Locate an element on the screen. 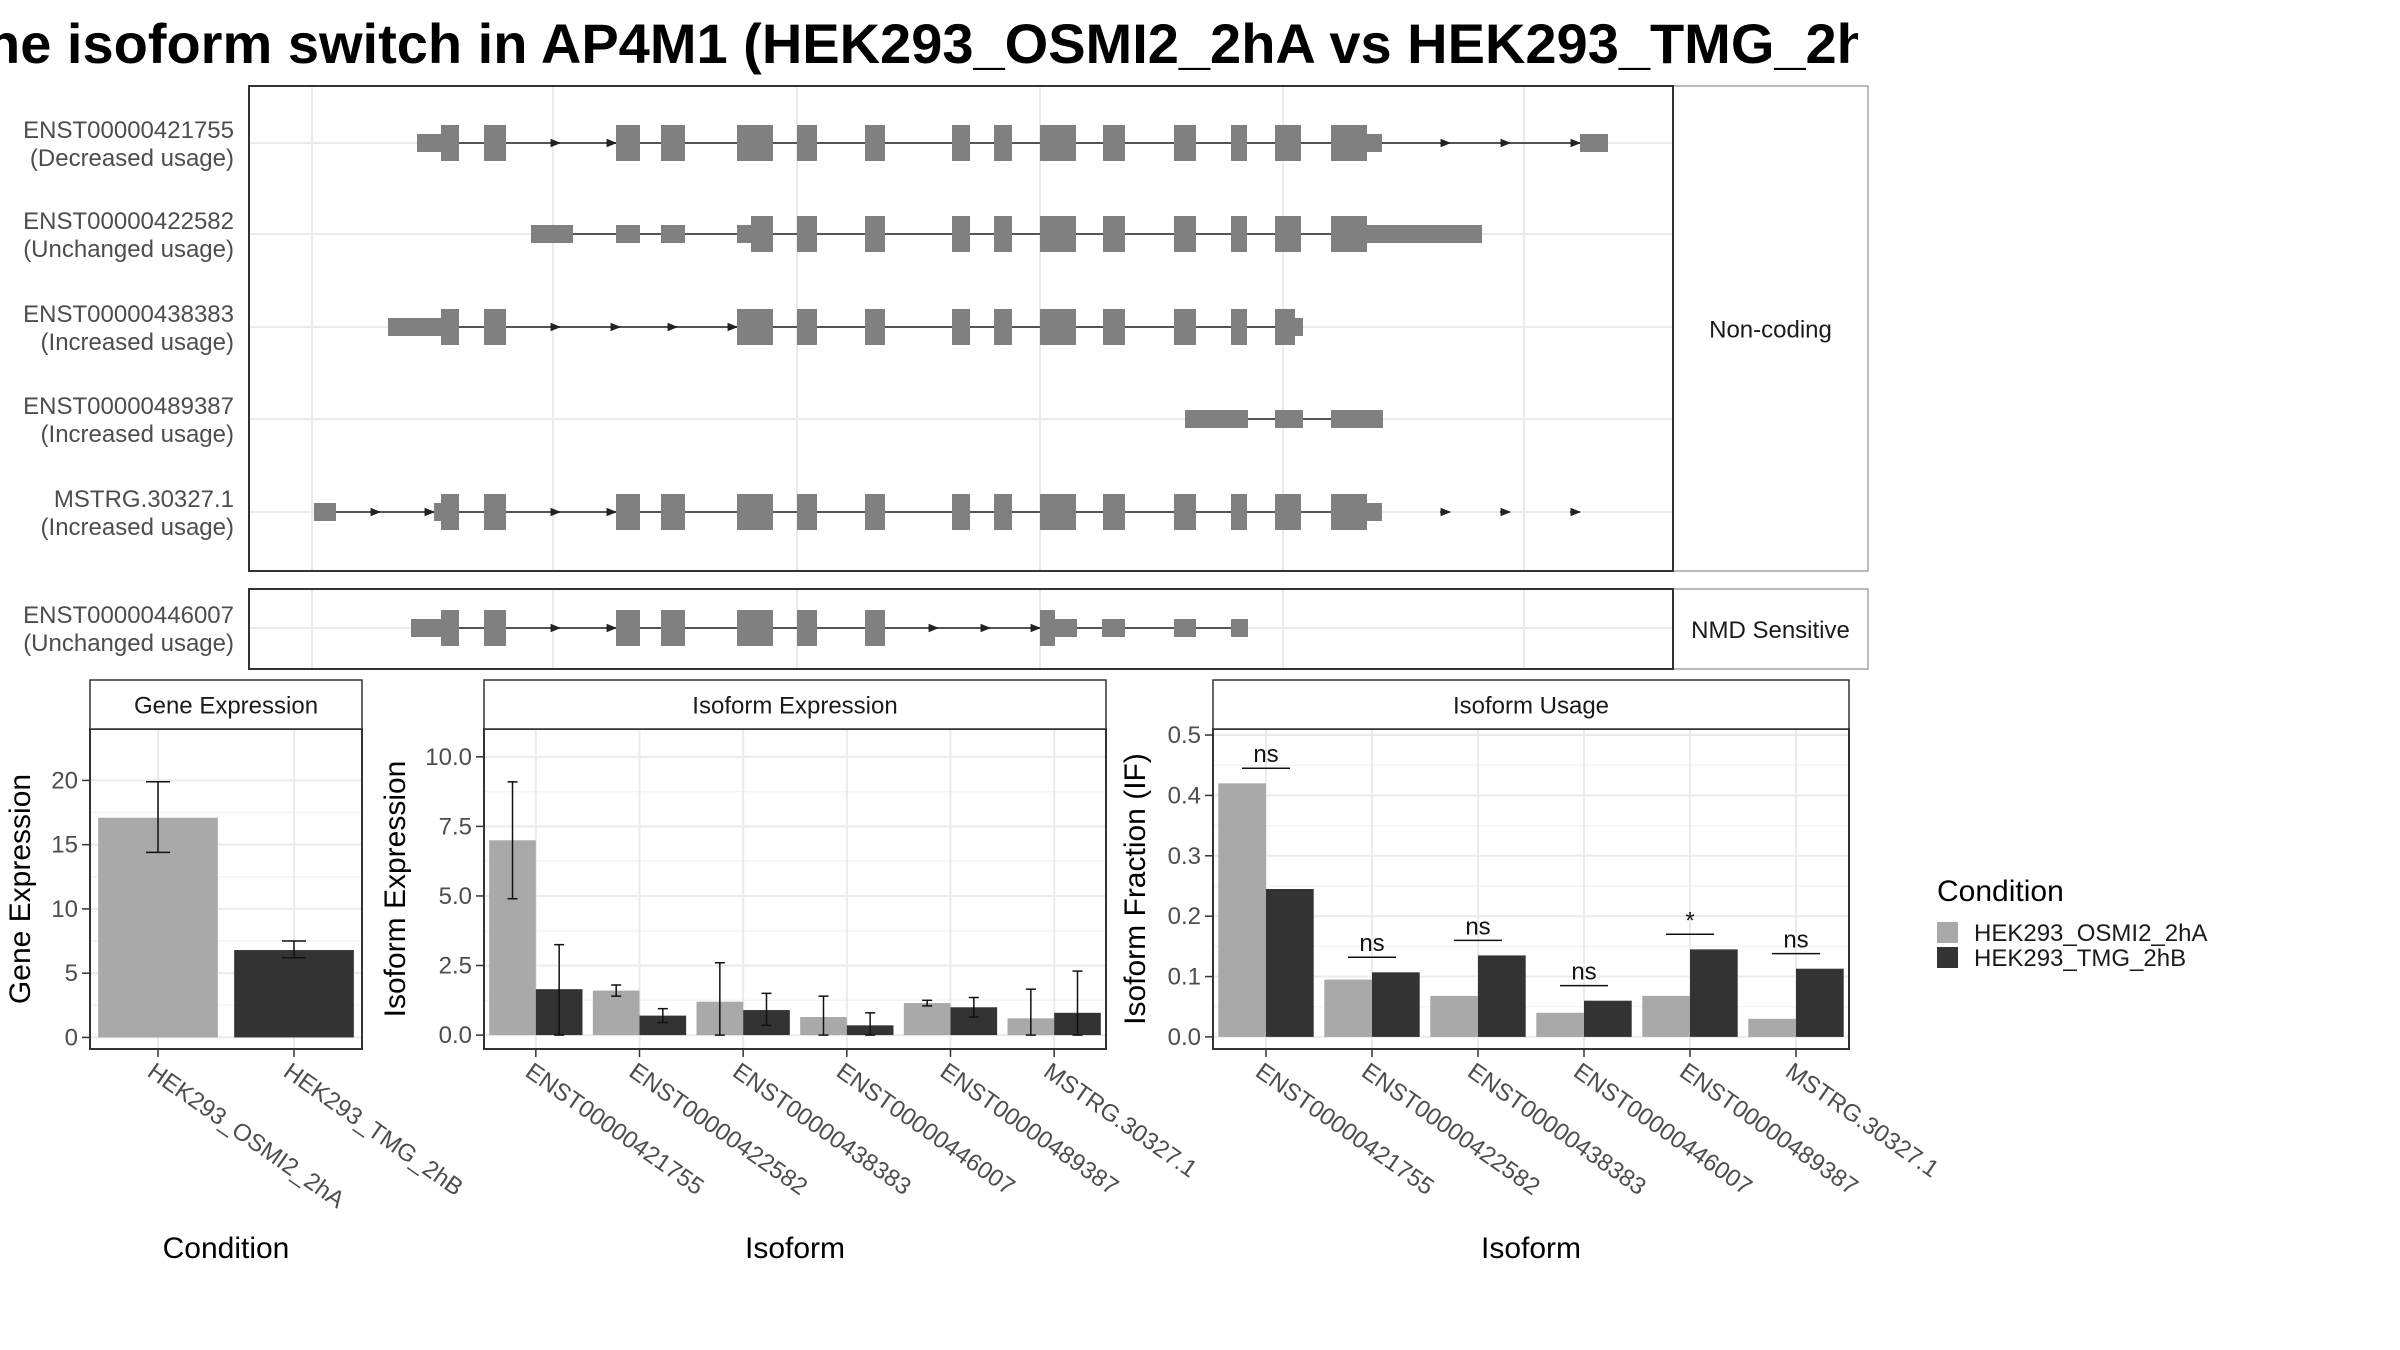 Image resolution: width=2400 pixels, height=1350 pixels. x-tick-label: ENST00000446007 is located at coordinates (925, 1129).